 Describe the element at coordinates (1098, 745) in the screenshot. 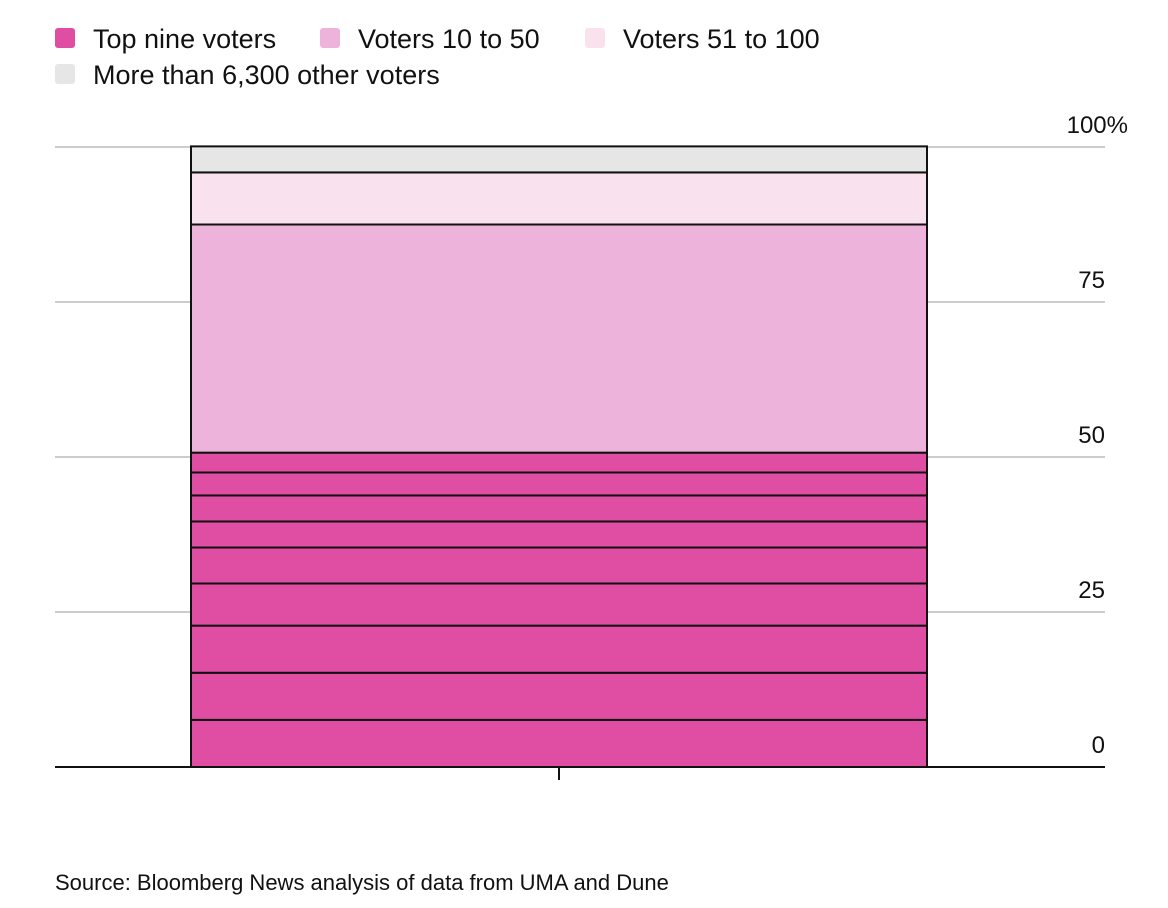

I see `y-tick-label: 0` at that location.